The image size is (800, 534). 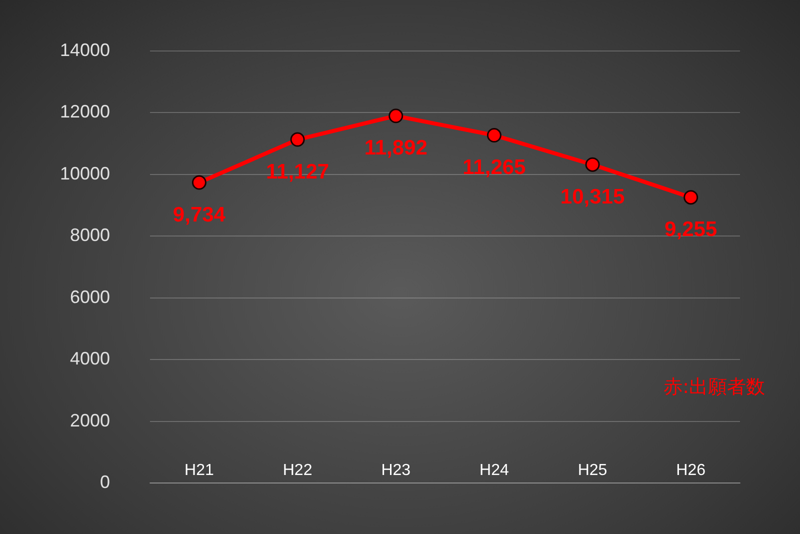 What do you see at coordinates (593, 471) in the screenshot?
I see `x-tick-label: H25` at bounding box center [593, 471].